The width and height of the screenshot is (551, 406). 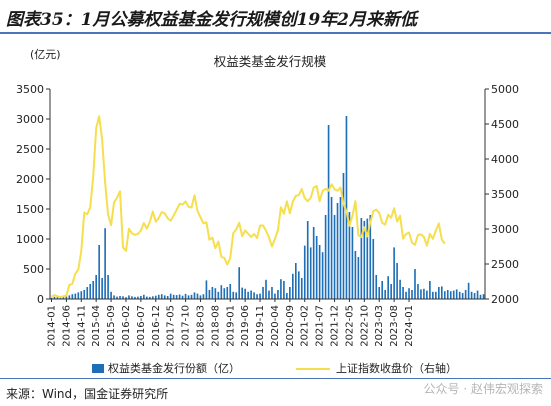 I want to click on x-tick-label: 2020-09, so click(x=290, y=326).